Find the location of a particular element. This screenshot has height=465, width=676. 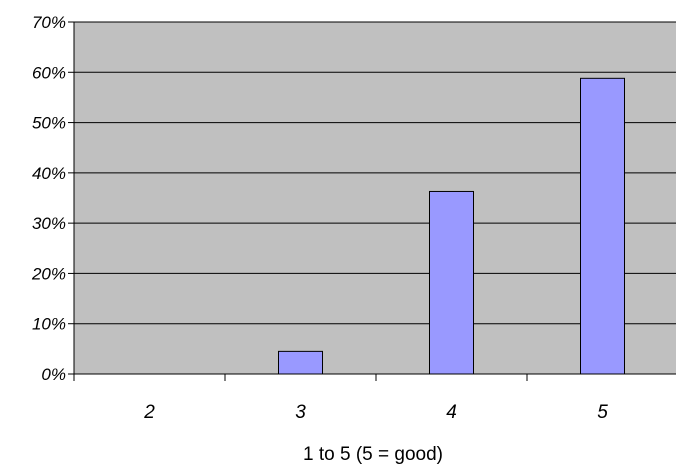

y-tick-label: 10% is located at coordinates (49, 324).